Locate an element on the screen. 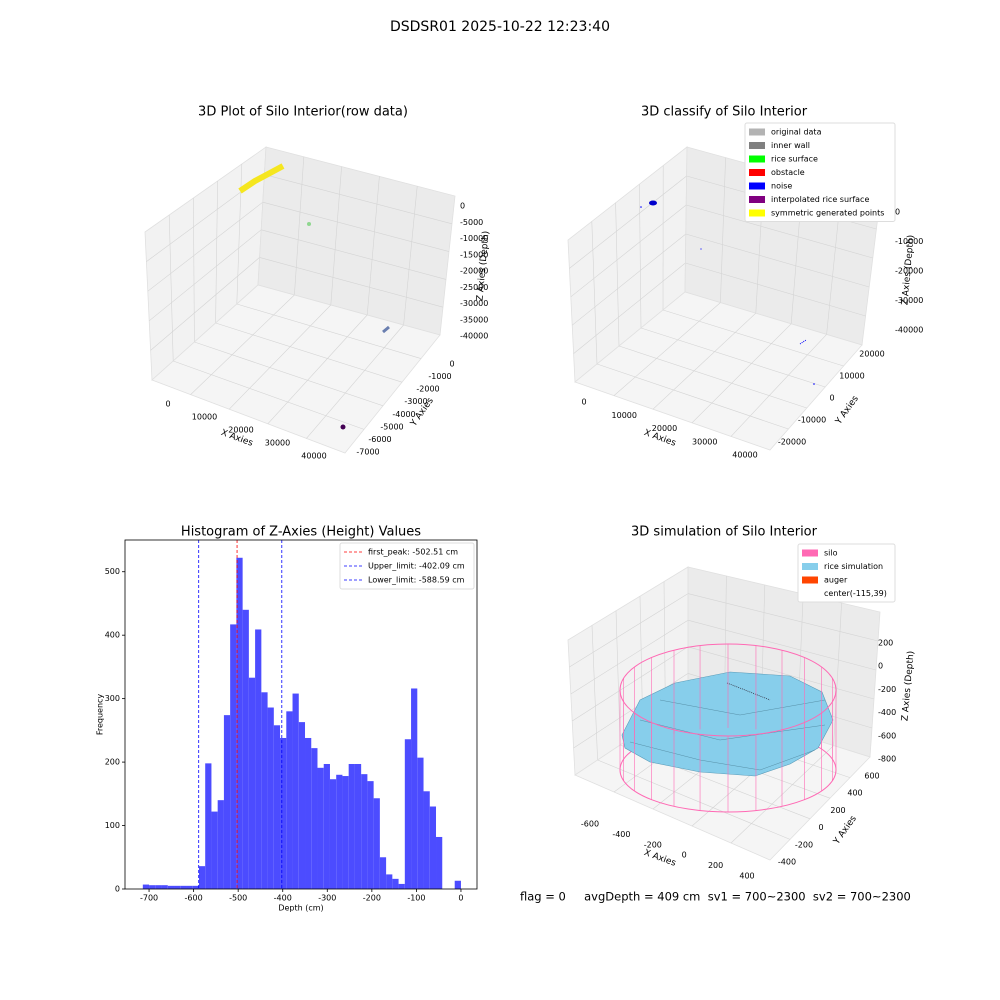  y-tick-label: 200 is located at coordinates (837, 810).